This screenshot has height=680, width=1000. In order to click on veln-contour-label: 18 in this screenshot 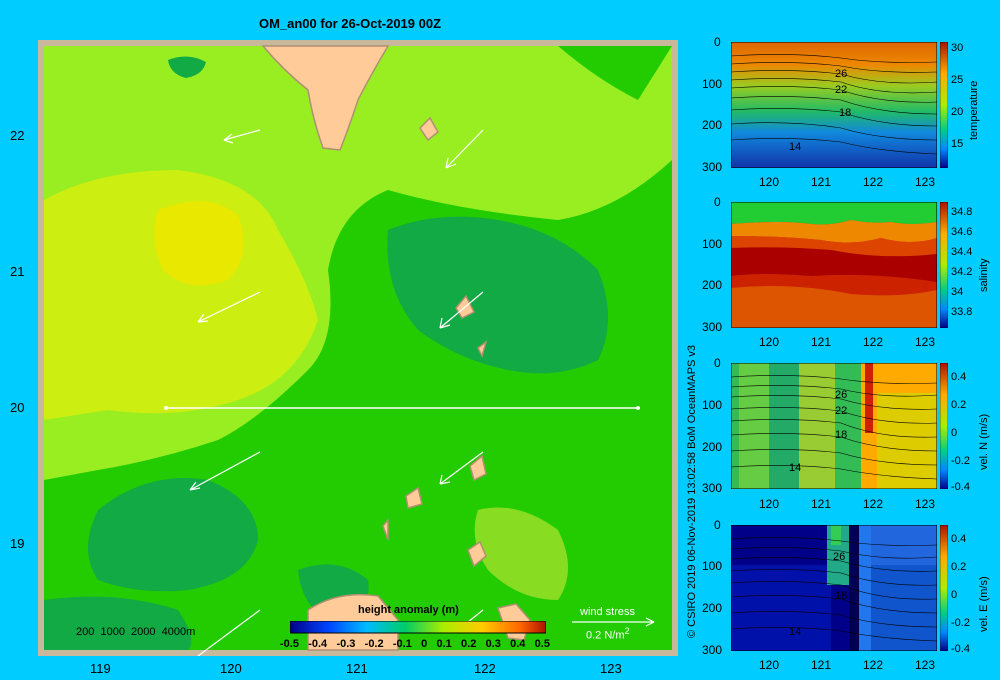, I will do `click(841, 435)`.